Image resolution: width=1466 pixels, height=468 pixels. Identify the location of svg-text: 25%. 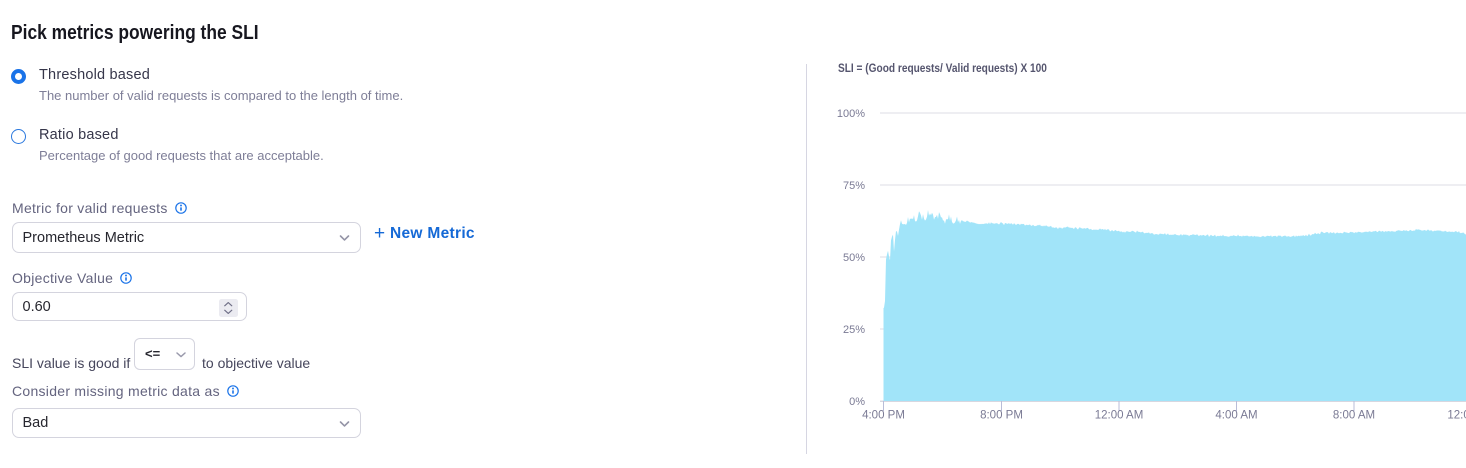
(854, 330).